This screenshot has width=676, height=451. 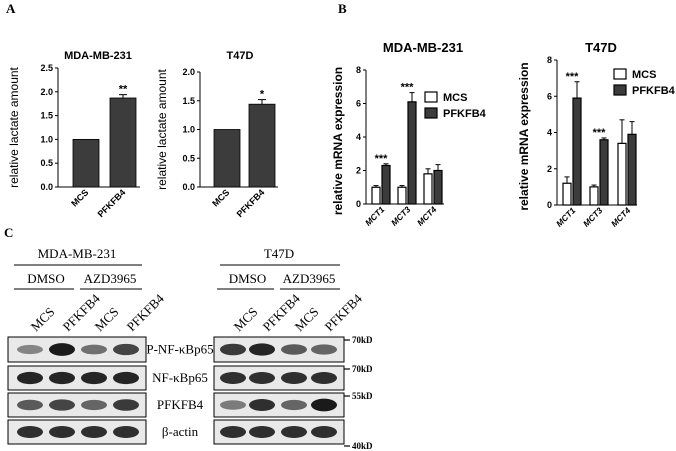 I want to click on protein-label: β-actin, so click(x=180, y=431).